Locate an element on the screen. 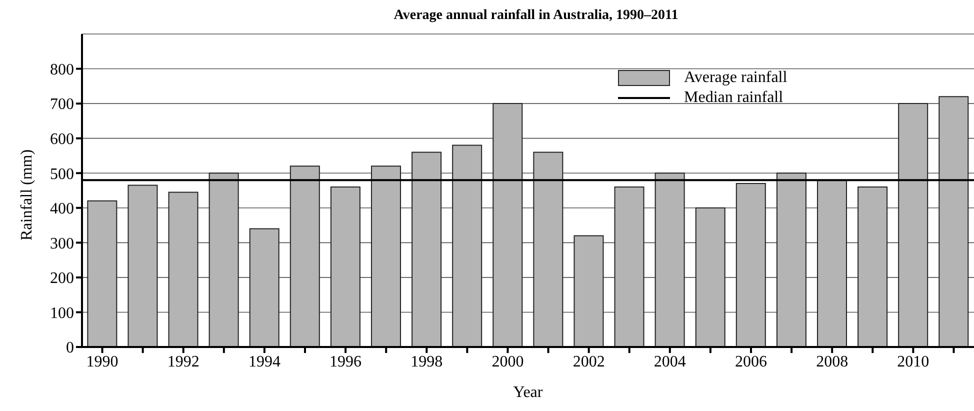 Image resolution: width=974 pixels, height=411 pixels. y-tick-label: 200 is located at coordinates (62, 279).